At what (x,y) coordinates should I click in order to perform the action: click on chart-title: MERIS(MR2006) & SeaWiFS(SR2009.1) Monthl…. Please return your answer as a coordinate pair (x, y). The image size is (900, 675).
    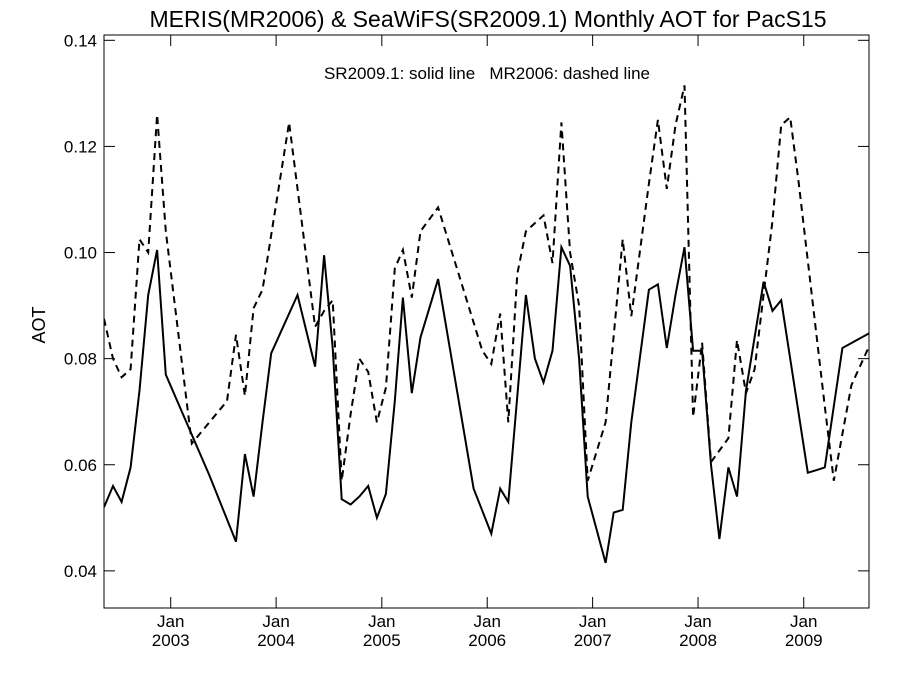
    Looking at the image, I should click on (487, 19).